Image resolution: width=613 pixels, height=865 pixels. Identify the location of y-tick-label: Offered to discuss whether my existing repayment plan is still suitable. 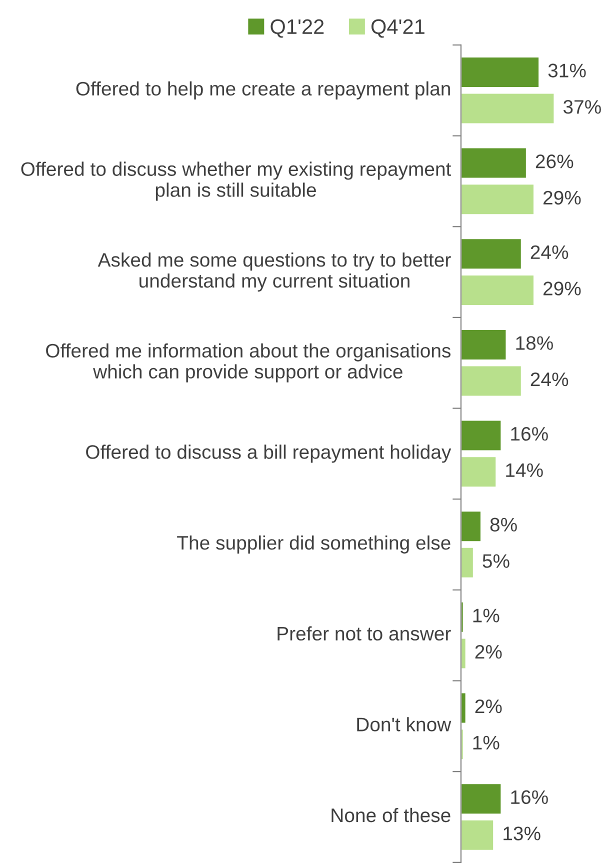
(236, 181).